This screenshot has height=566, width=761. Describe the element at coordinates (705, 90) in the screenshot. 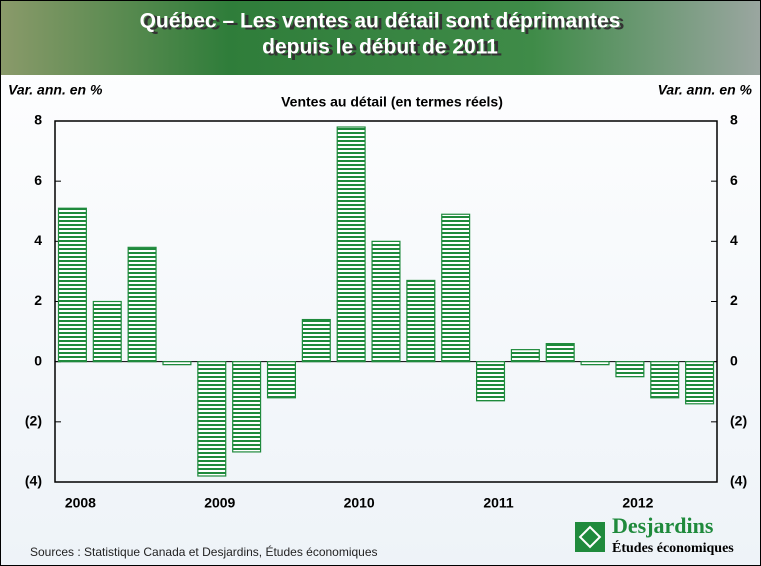

I see `y2-axis-label: Var. ann. en %` at that location.